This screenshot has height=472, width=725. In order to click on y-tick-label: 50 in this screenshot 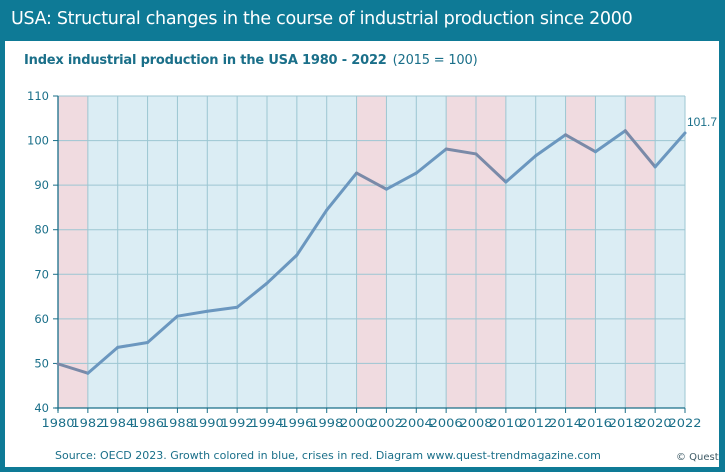, I will do `click(41, 363)`.